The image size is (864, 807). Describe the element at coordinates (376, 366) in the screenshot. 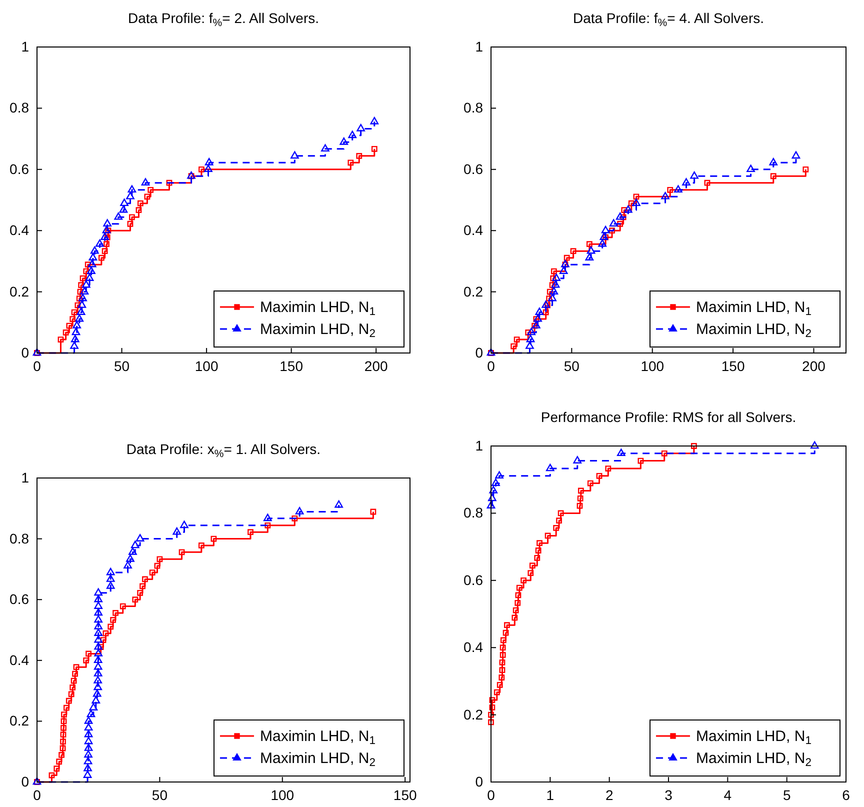

I see `x-tick-label: 200` at that location.